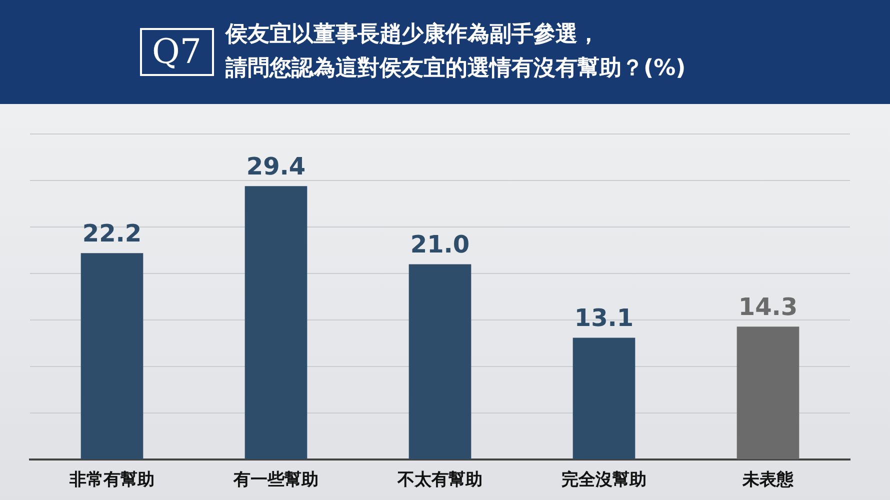 This screenshot has height=500, width=890. What do you see at coordinates (768, 480) in the screenshot?
I see `x-tick-label: 未表態` at bounding box center [768, 480].